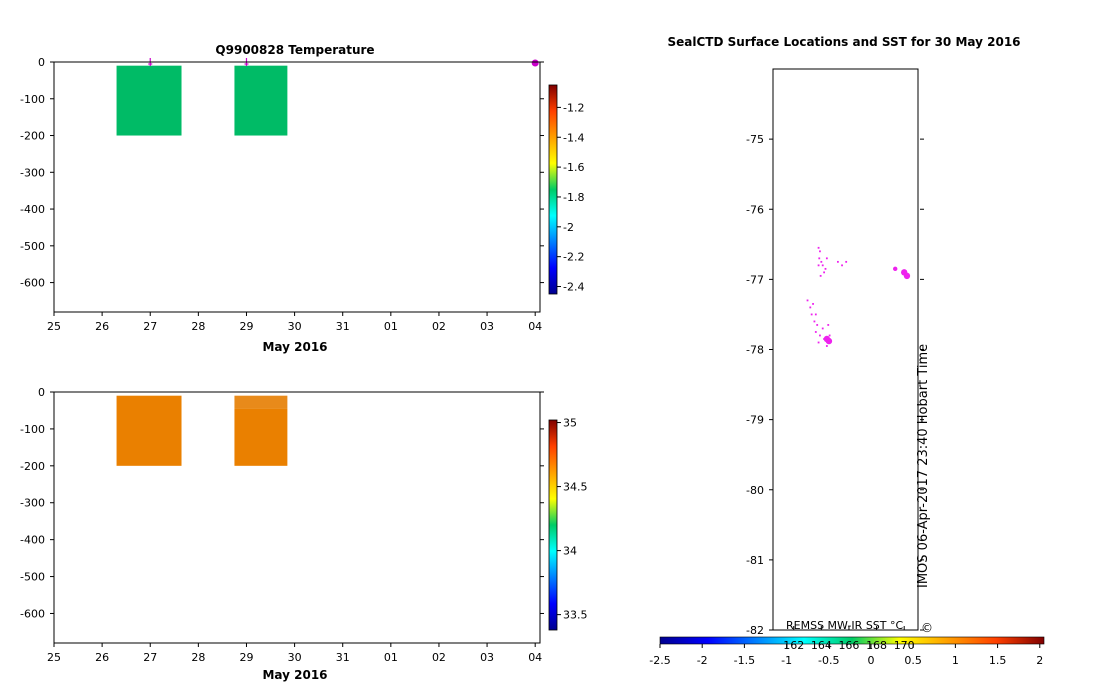 This screenshot has width=1099, height=700. Describe the element at coordinates (570, 551) in the screenshot. I see `colorbar-tick-label: 34` at that location.